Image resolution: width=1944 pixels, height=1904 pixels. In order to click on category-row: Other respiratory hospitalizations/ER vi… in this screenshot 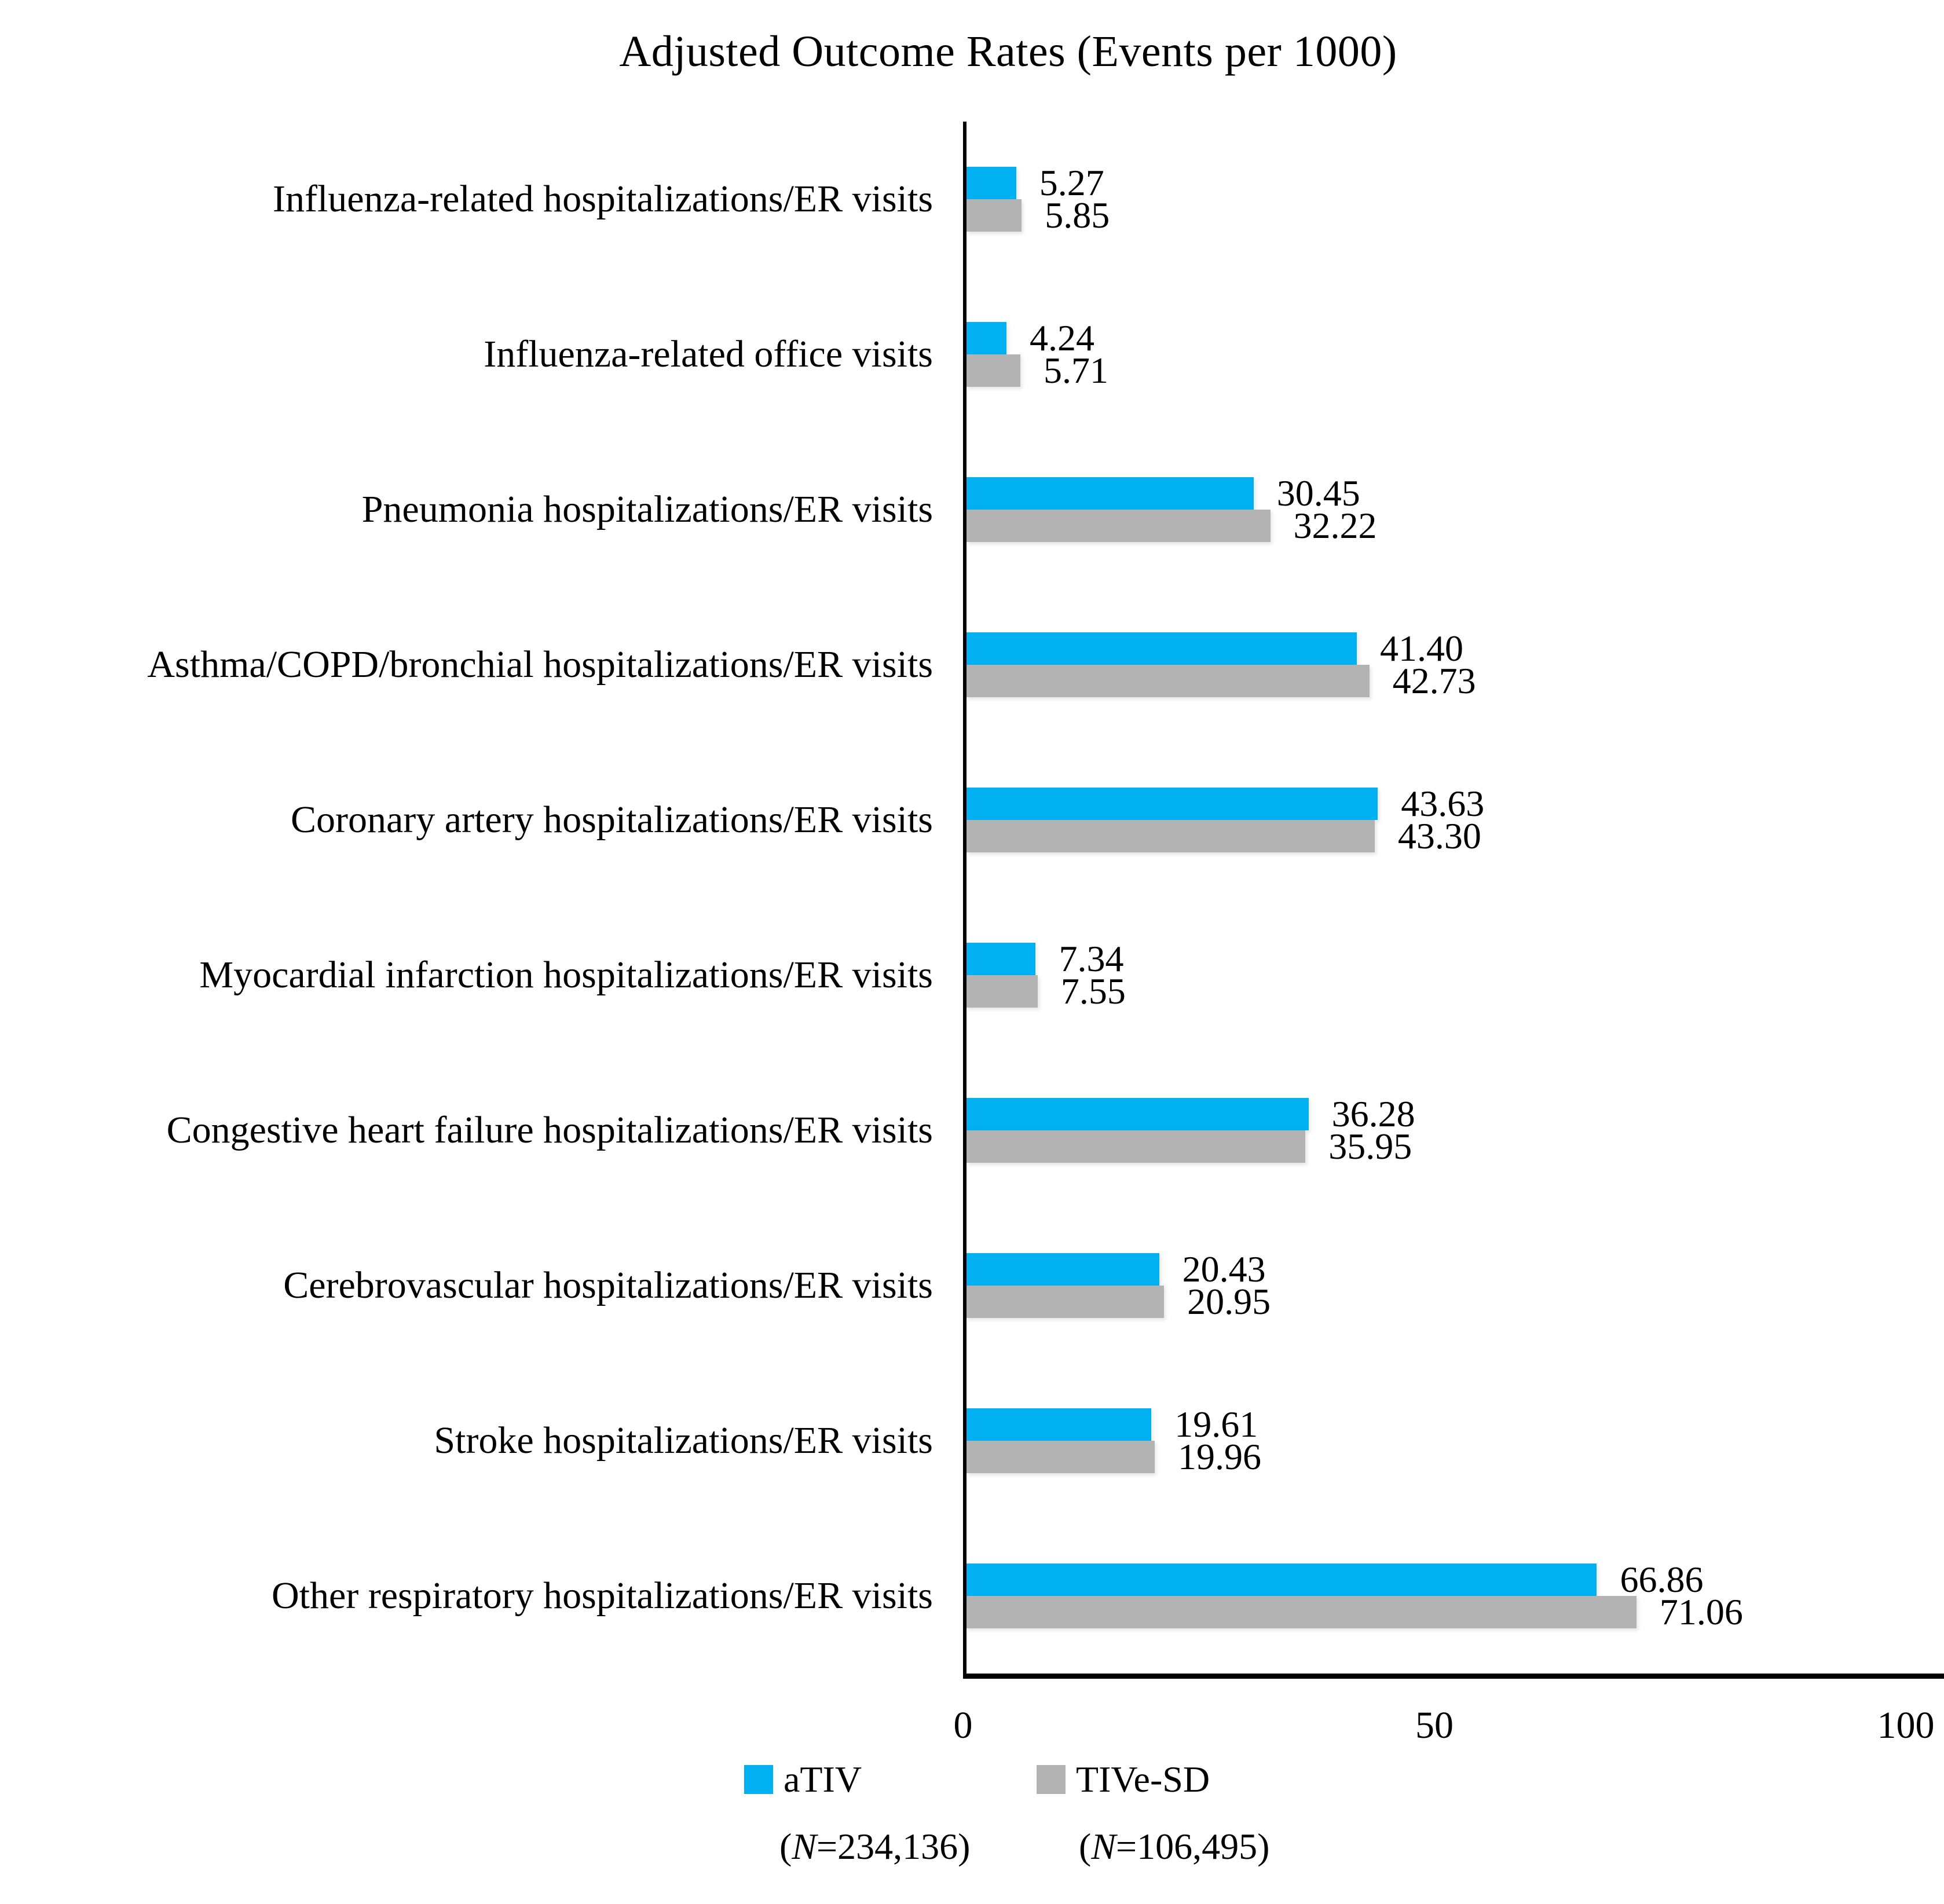, I will do `click(972, 1596)`.